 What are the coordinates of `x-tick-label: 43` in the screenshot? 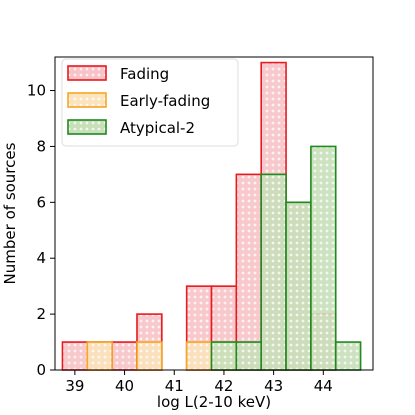 It's located at (273, 386).